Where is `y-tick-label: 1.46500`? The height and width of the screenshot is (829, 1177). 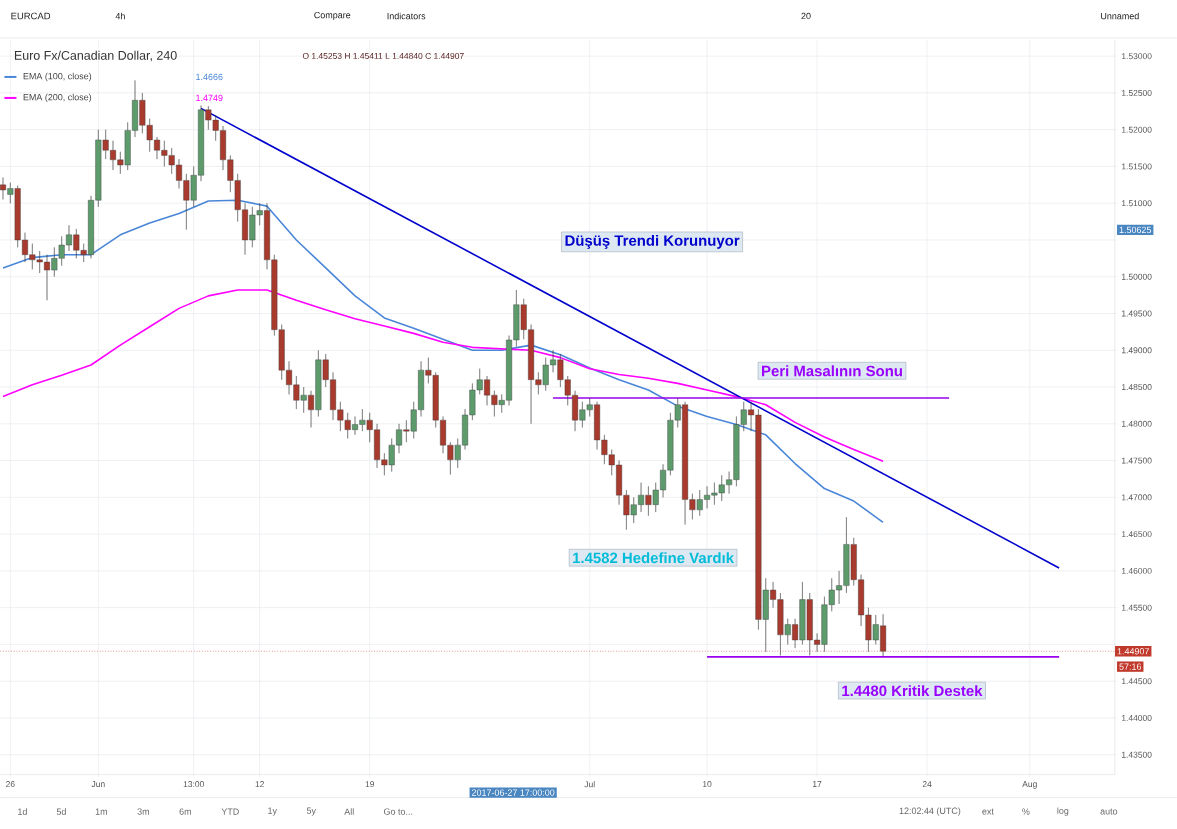
y-tick-label: 1.46500 is located at coordinates (1137, 534).